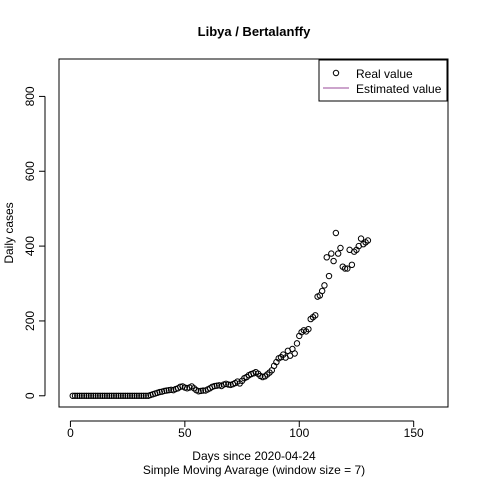 The width and height of the screenshot is (480, 480). Describe the element at coordinates (254, 456) in the screenshot. I see `x-axis-label: Days since 2020-04-24` at that location.